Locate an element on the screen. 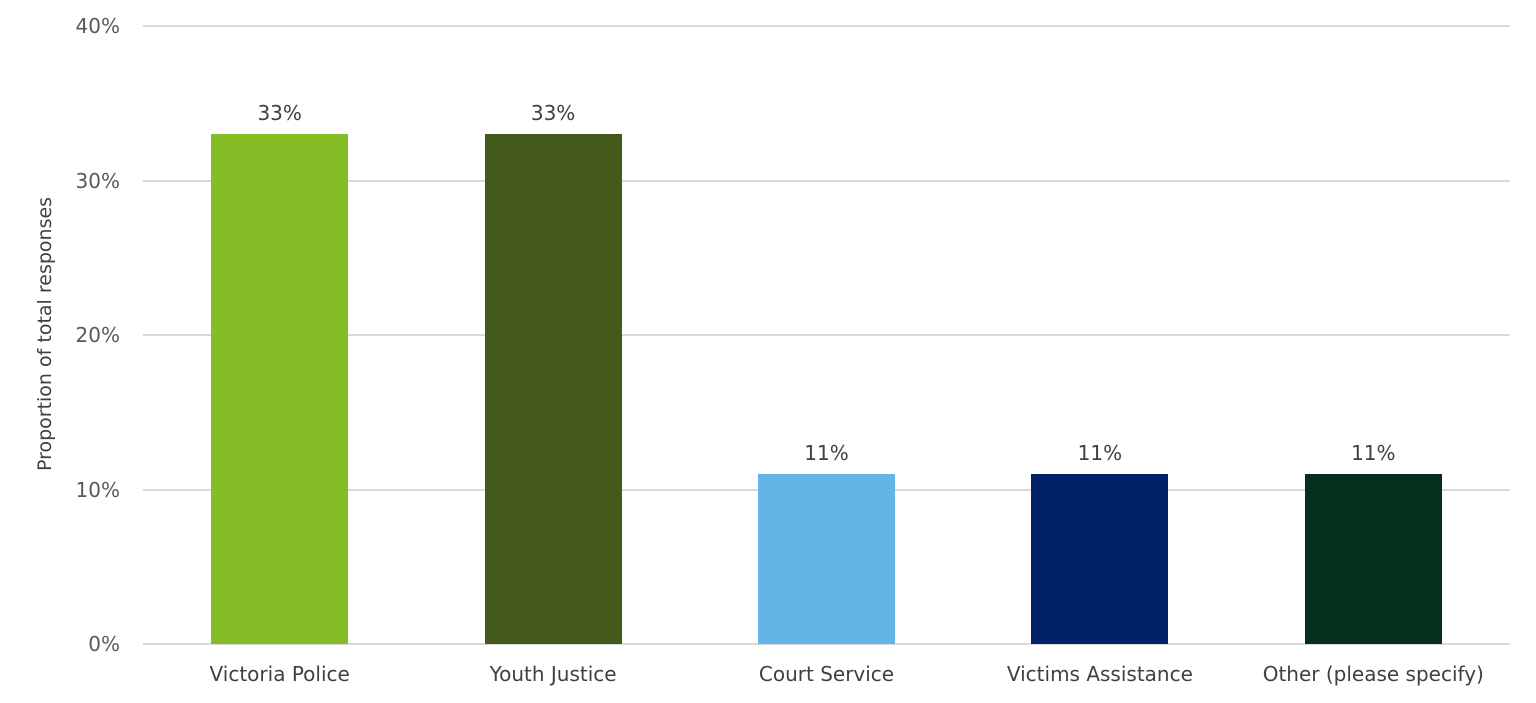 The image size is (1536, 703). x-axis-baseline is located at coordinates (826, 644).